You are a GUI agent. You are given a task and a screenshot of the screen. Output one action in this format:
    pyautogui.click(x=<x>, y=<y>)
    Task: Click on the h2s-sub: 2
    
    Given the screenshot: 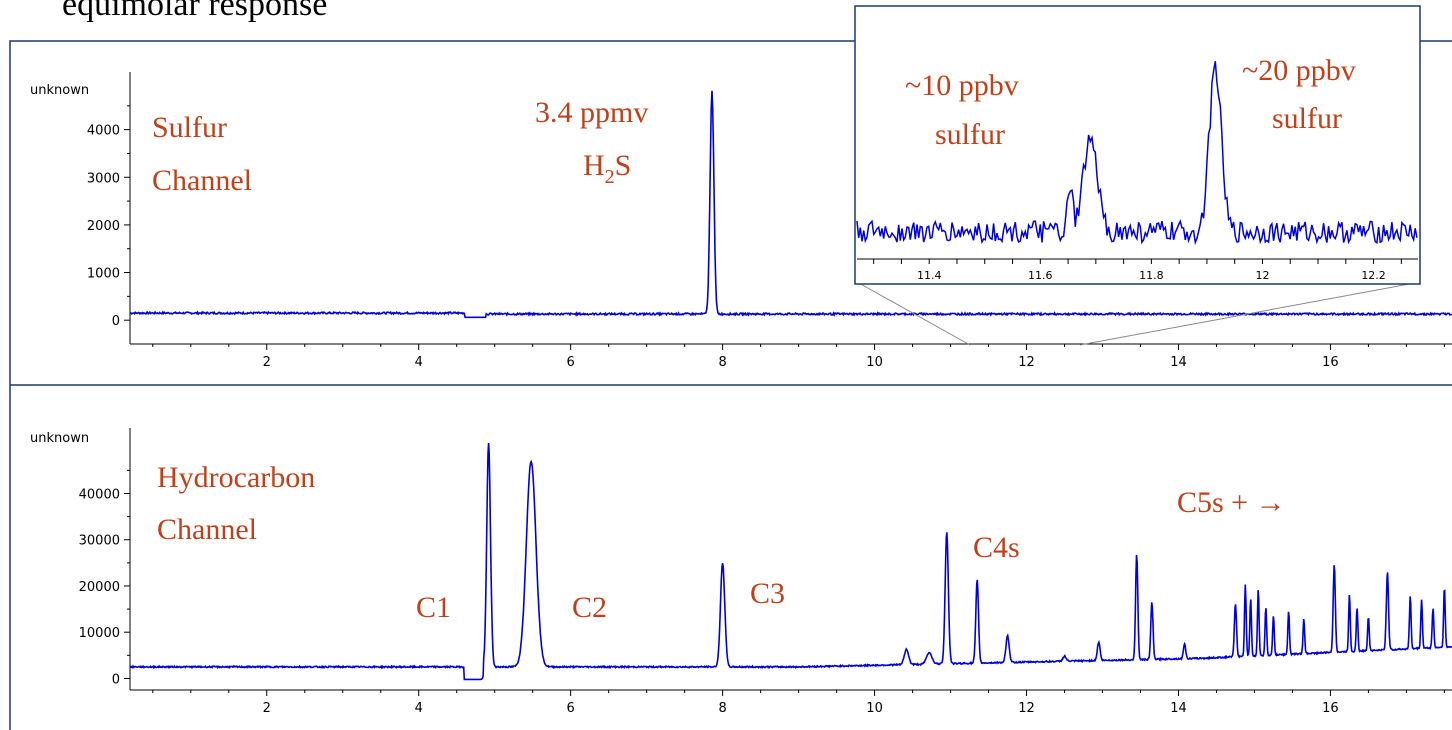 What is the action you would take?
    pyautogui.click(x=610, y=177)
    